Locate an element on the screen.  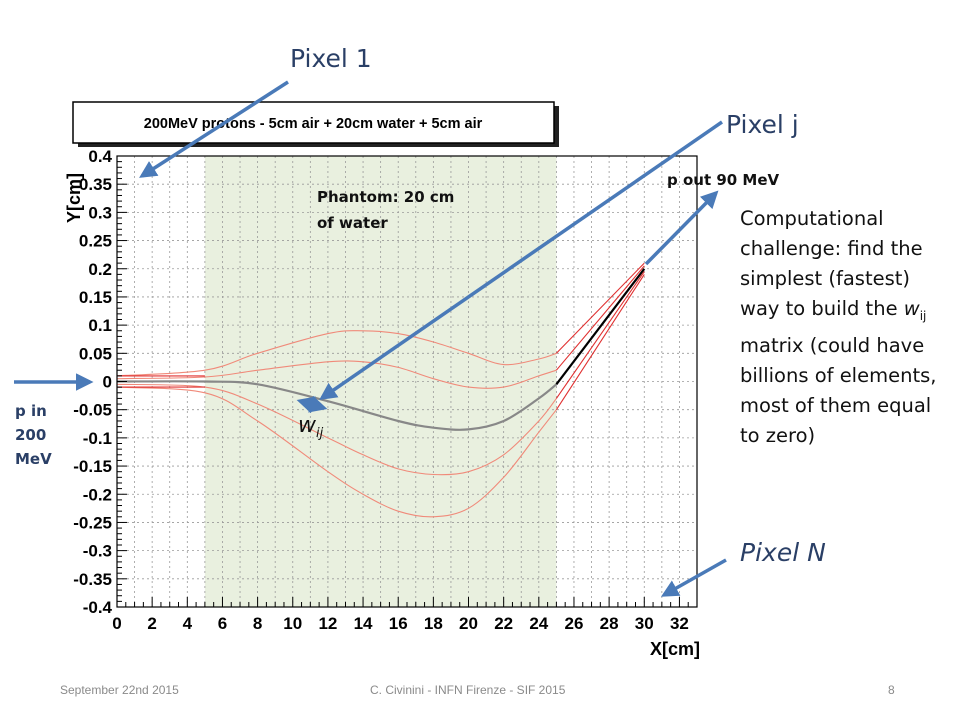
x-tick-label: 10 is located at coordinates (292, 623).